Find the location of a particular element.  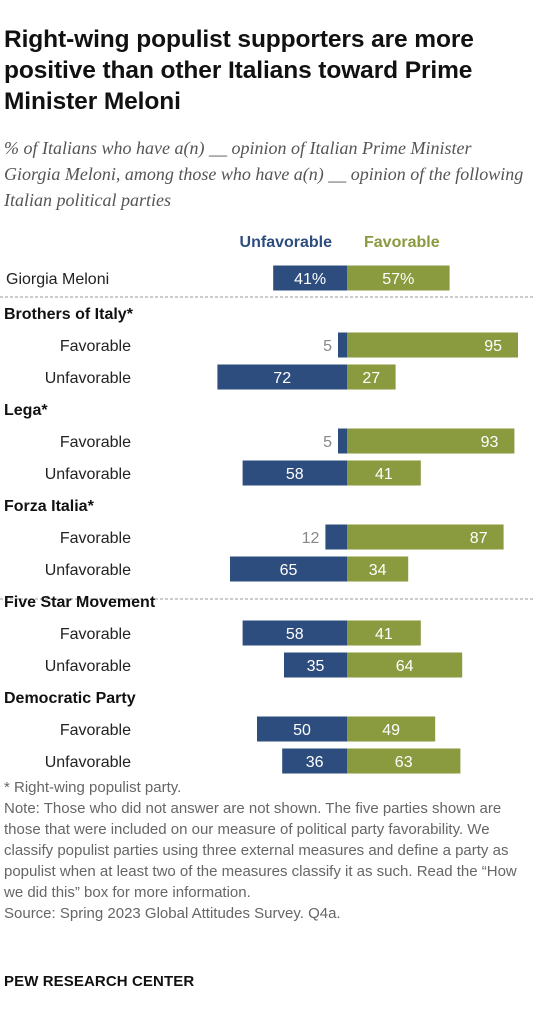

row-label-0-1: Unfavorable is located at coordinates (88, 378).